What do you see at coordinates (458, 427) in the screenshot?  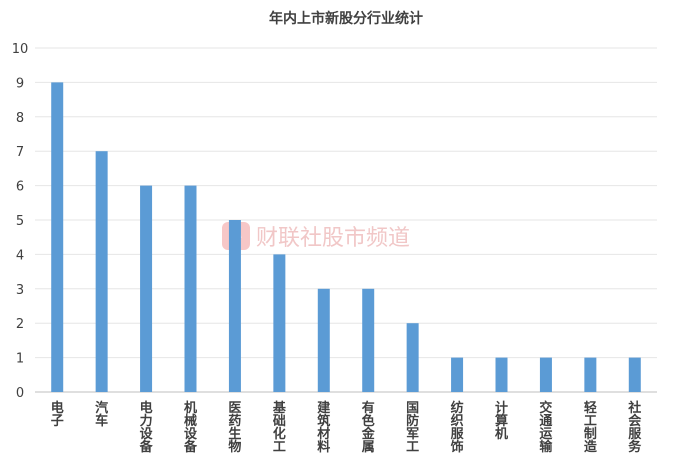 I see `x-tick-label: 纺织服饰` at bounding box center [458, 427].